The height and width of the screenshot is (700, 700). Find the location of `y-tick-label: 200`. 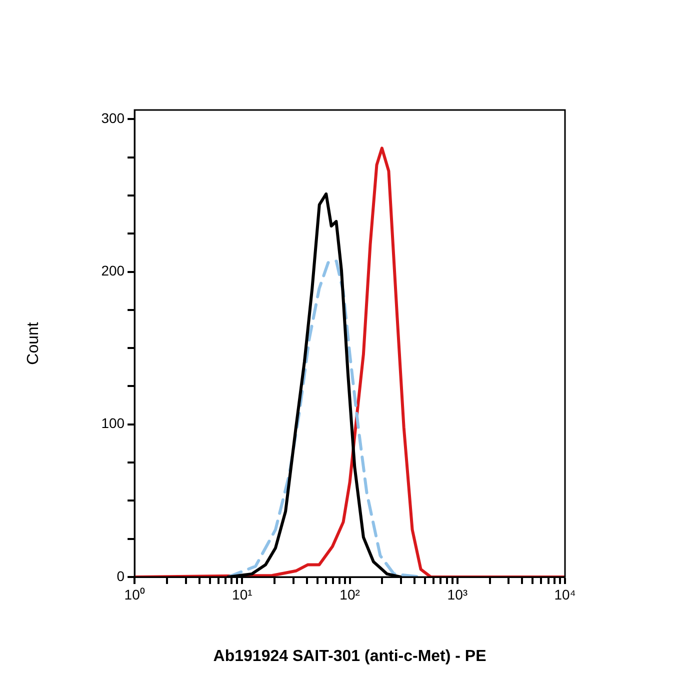

y-tick-label: 200 is located at coordinates (113, 270).